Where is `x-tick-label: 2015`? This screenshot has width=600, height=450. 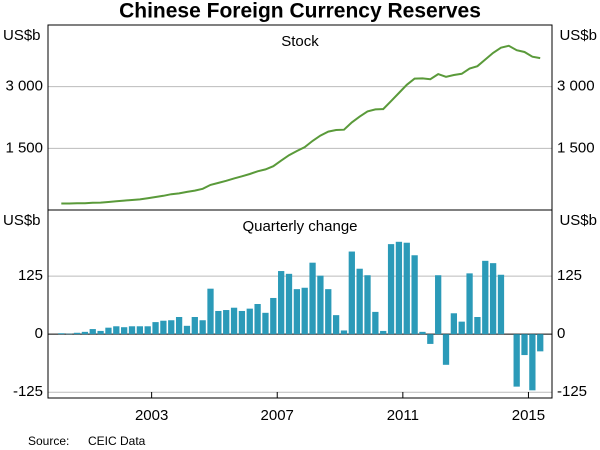
x-tick-label: 2015 is located at coordinates (528, 415).